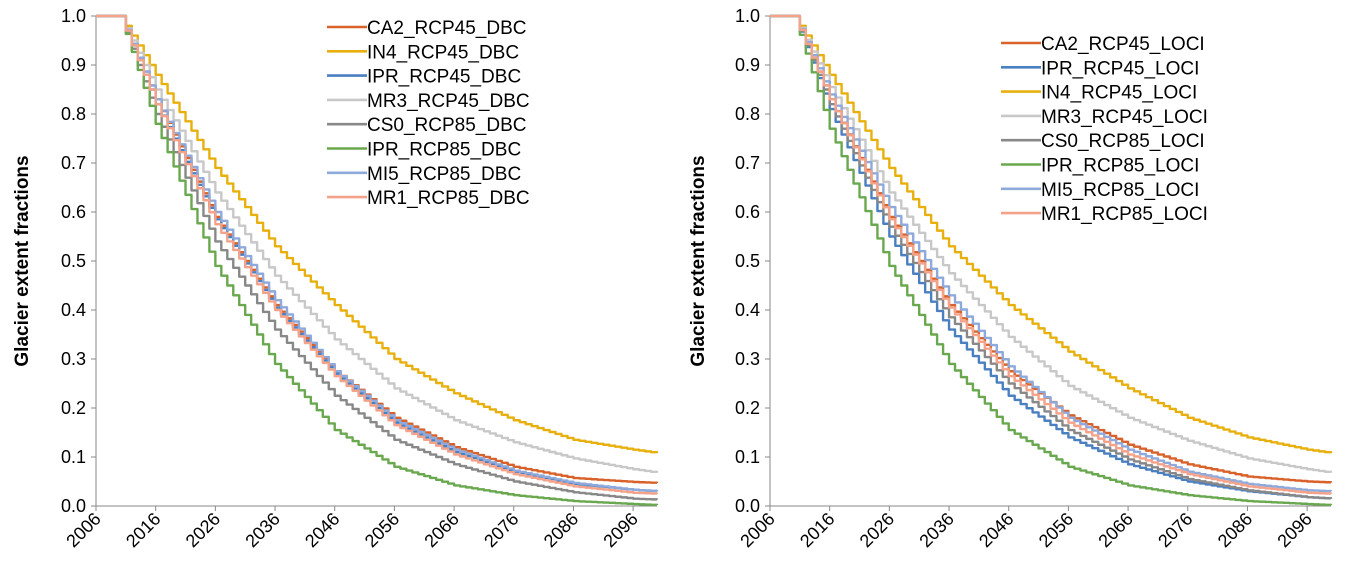 The image size is (1347, 581). What do you see at coordinates (1175, 530) in the screenshot?
I see `right-x-tick-label: 2076` at bounding box center [1175, 530].